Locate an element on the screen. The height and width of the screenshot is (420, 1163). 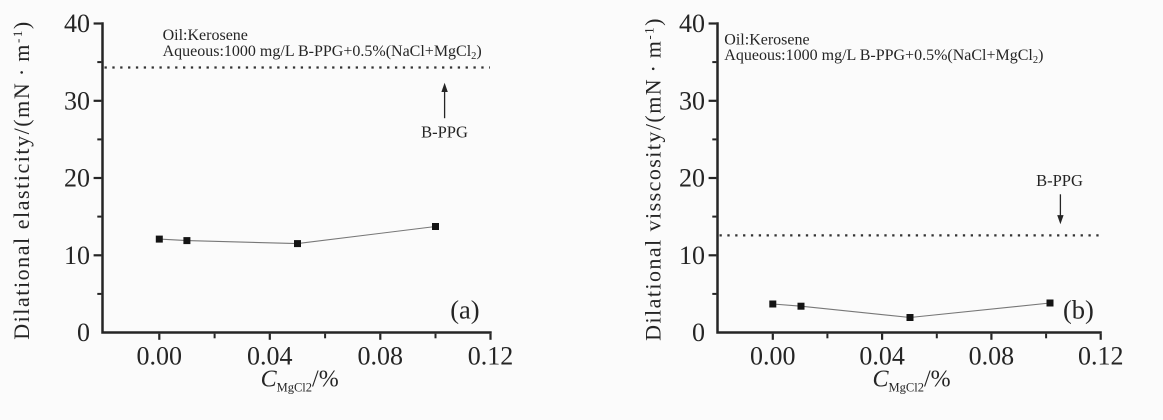
svg-text: (b) is located at coordinates (1078, 309).